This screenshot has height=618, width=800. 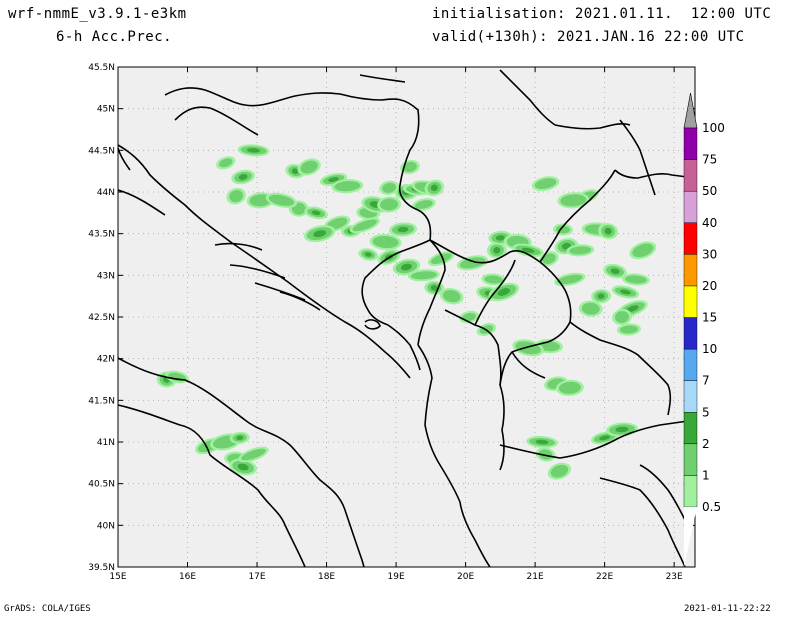 What do you see at coordinates (101, 318) in the screenshot?
I see `lat-tick-label: 42.5N` at bounding box center [101, 318].